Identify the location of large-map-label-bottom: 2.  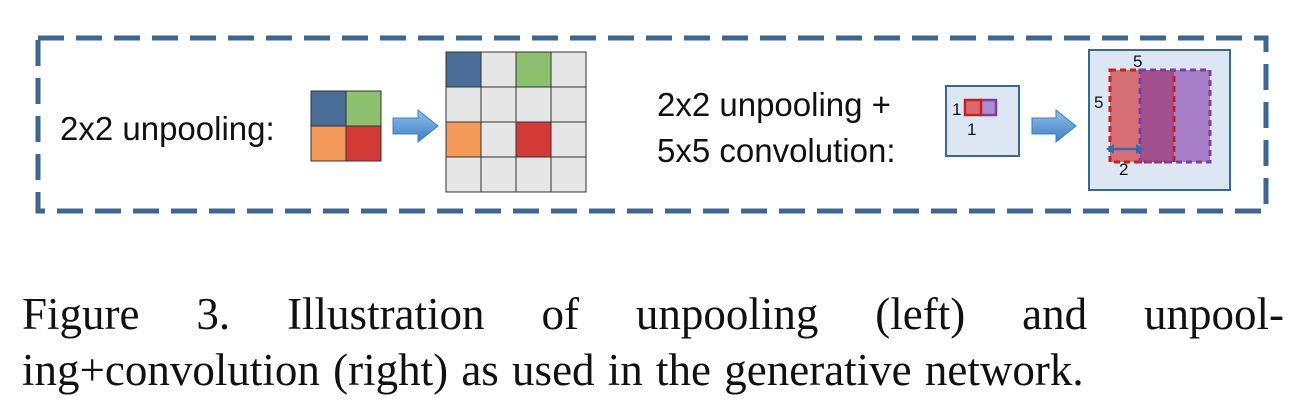
(1123, 169).